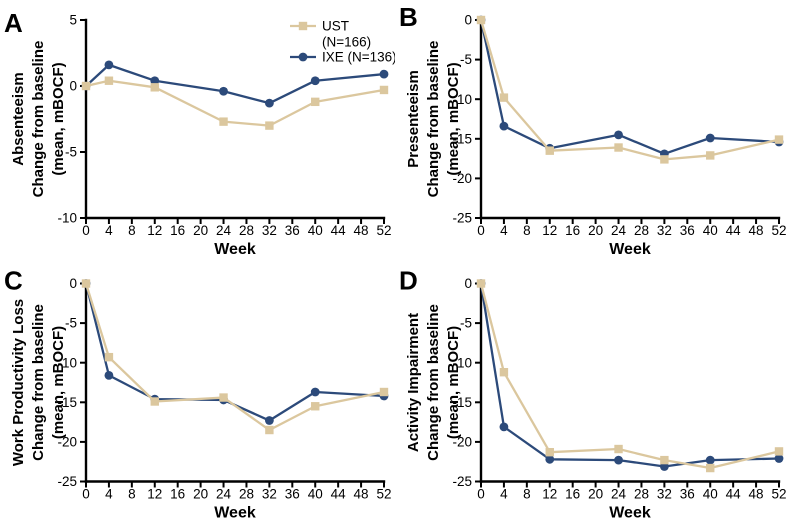  What do you see at coordinates (408, 17) in the screenshot?
I see `panel-letter-B: B` at bounding box center [408, 17].